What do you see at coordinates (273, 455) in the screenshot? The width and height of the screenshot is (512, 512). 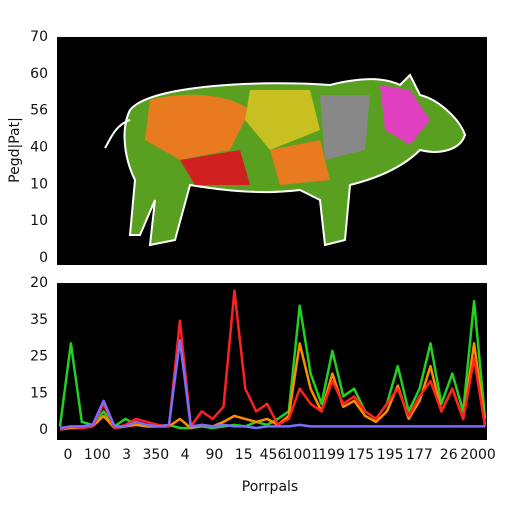 I see `x-tick-label: 456` at bounding box center [273, 455].